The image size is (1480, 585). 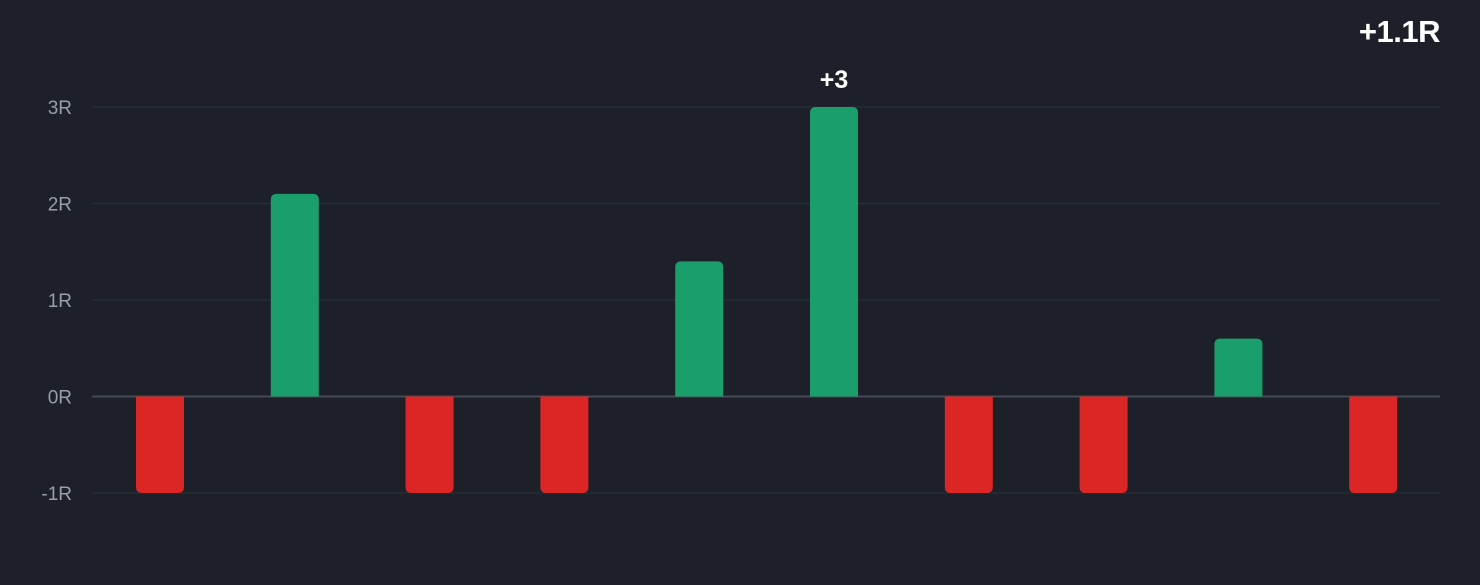 I want to click on total-r-value: +1.1R, so click(x=1399, y=31).